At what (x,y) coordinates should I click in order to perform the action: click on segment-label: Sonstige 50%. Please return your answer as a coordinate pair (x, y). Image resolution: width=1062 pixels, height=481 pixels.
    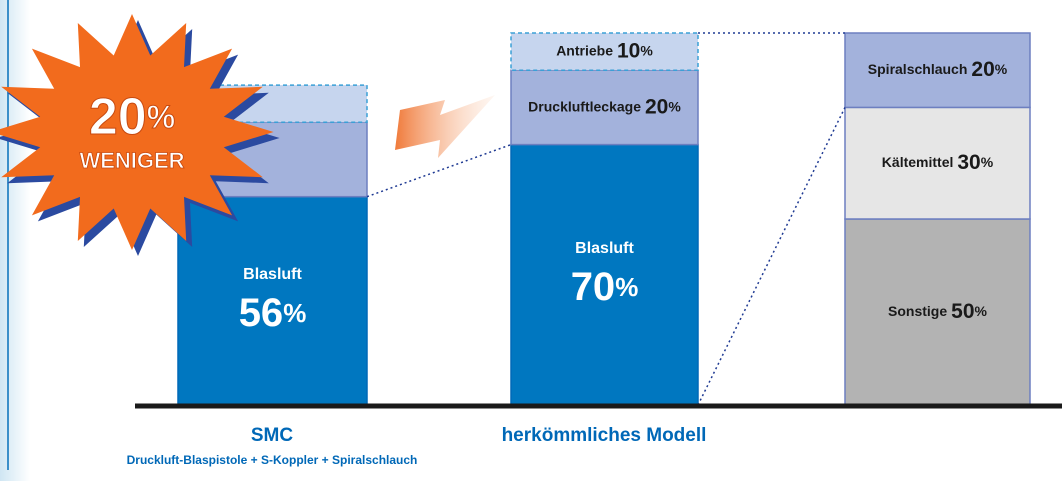
    Looking at the image, I should click on (937, 311).